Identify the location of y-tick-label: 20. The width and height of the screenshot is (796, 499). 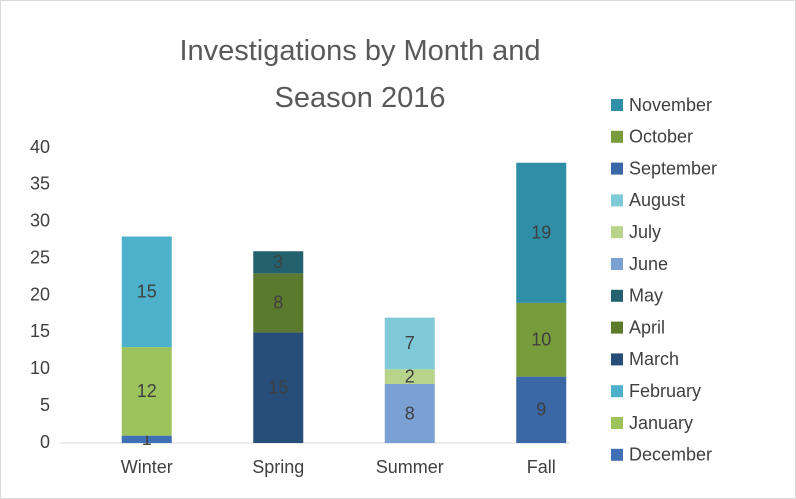
(40, 294).